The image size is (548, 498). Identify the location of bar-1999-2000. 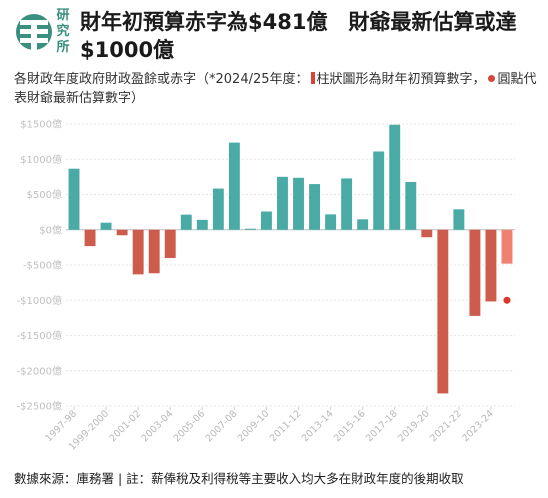
(106, 226).